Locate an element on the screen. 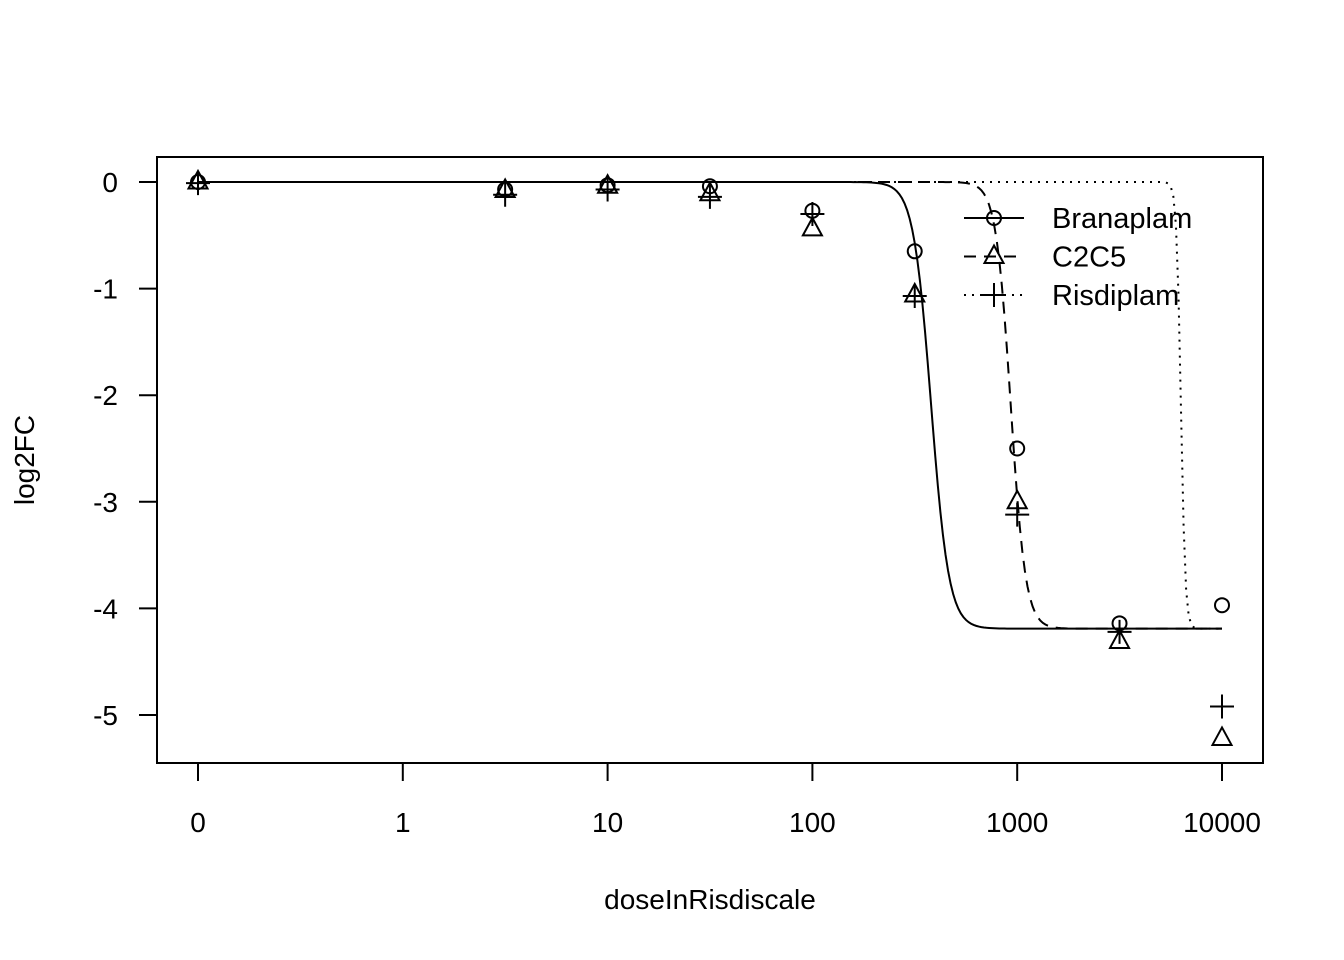  legend-item-risdiplam: Risdiplam is located at coordinates (1071, 296).